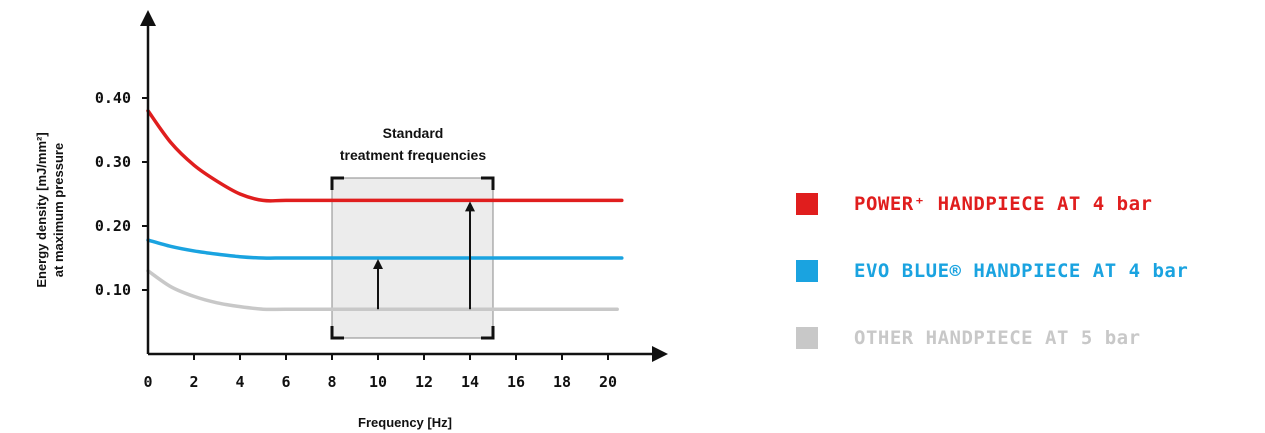 This screenshot has height=433, width=1265. What do you see at coordinates (147, 382) in the screenshot?
I see `x-tick-label: 0` at bounding box center [147, 382].